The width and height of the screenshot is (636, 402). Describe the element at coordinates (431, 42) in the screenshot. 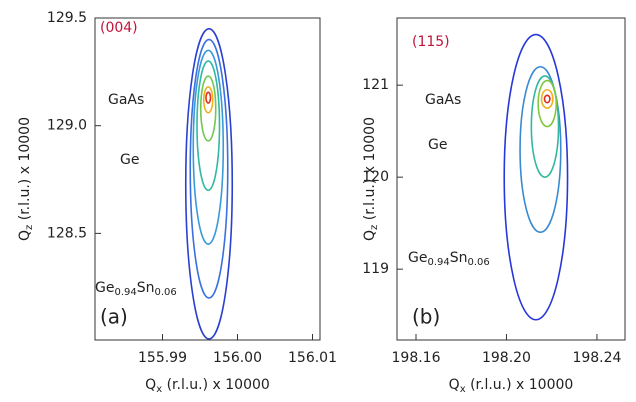

I see `reflection-label: (115)` at that location.